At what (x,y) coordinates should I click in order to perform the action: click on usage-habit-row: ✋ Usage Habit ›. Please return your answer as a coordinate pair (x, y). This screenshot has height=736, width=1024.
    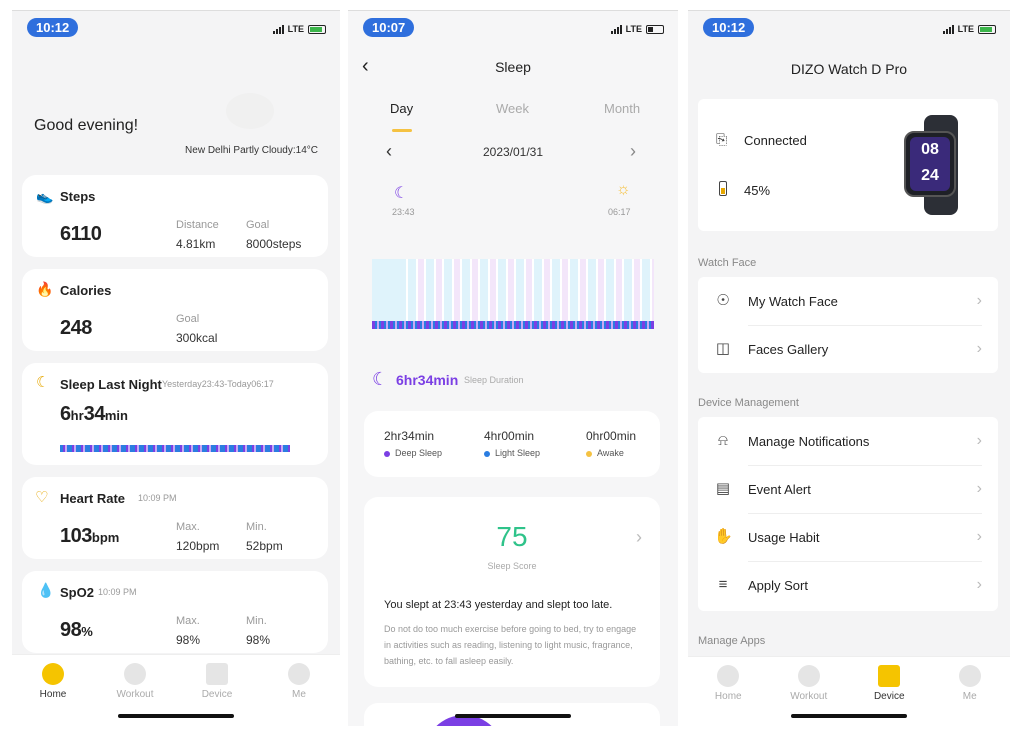
    Looking at the image, I should click on (848, 537).